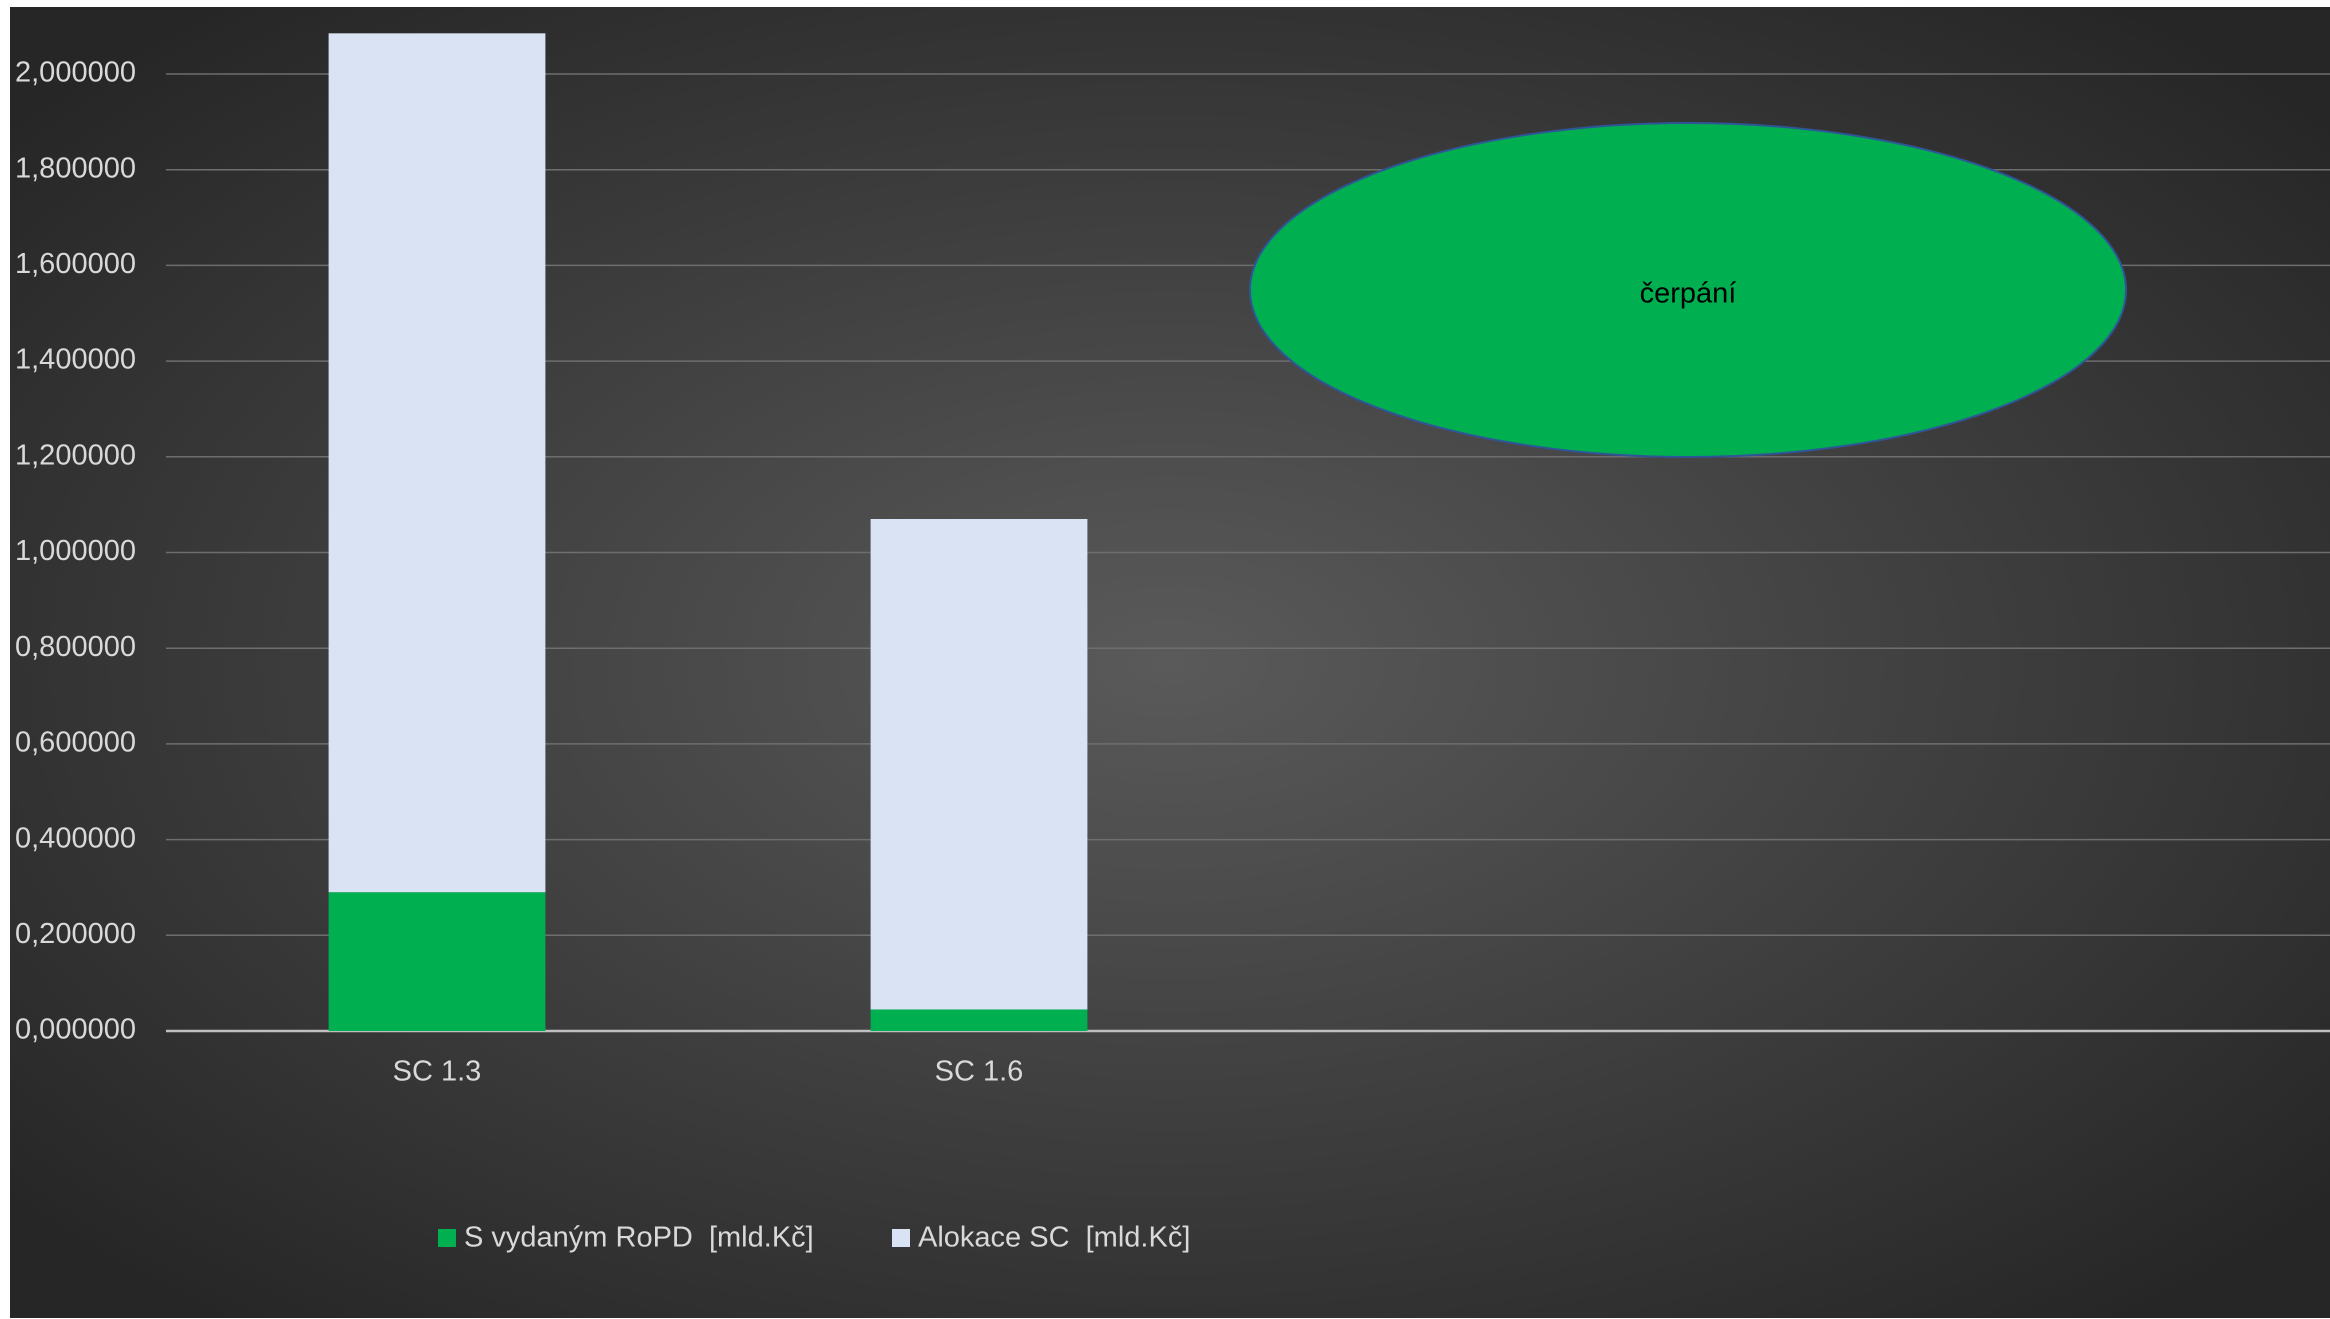 This screenshot has height=1319, width=2330. I want to click on y-tick-label: 0,000000, so click(75, 1030).